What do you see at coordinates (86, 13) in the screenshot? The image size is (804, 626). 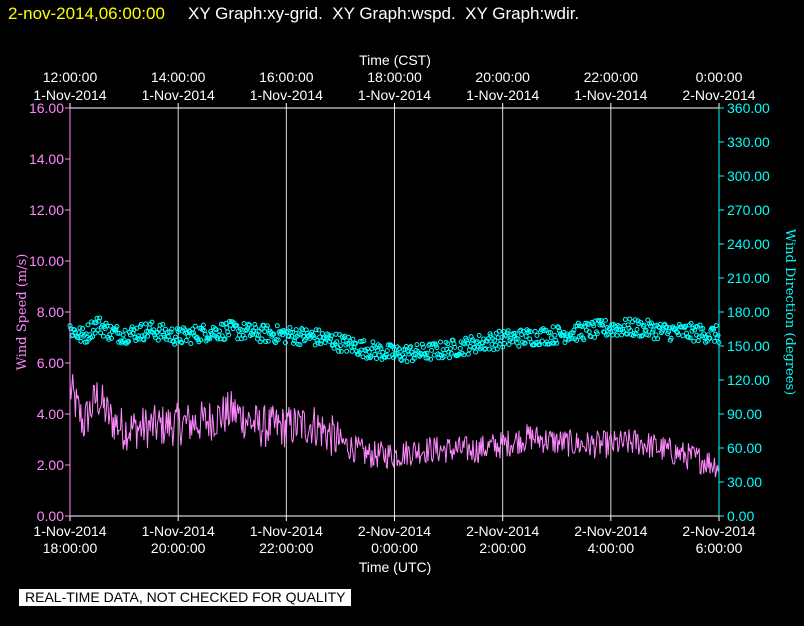 I see `title-timestamp: 2-nov-2014,06:00:00` at bounding box center [86, 13].